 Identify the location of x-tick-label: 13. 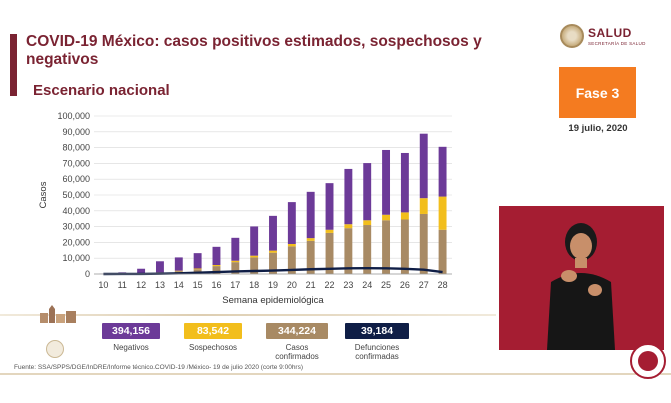
(160, 285).